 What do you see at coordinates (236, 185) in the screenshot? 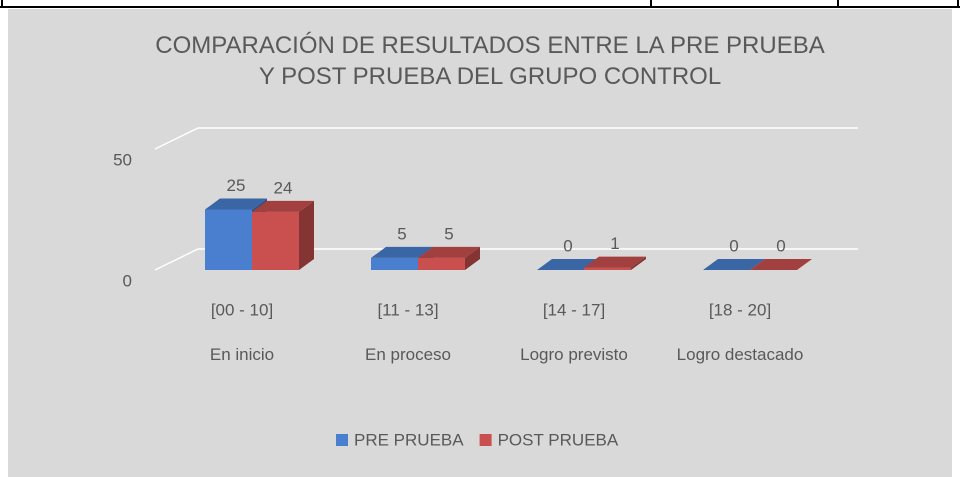
I see `value-label: 25` at bounding box center [236, 185].